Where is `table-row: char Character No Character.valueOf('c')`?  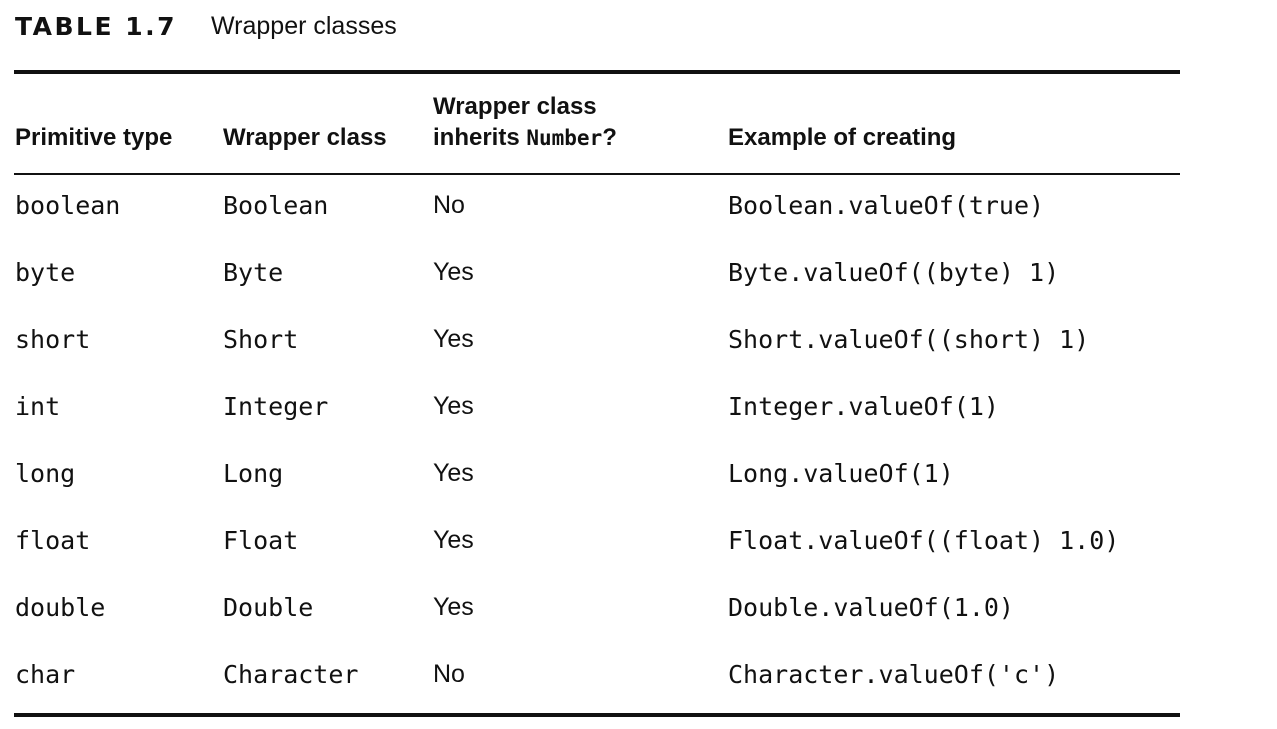 table-row: char Character No Character.valueOf('c') is located at coordinates (590, 677).